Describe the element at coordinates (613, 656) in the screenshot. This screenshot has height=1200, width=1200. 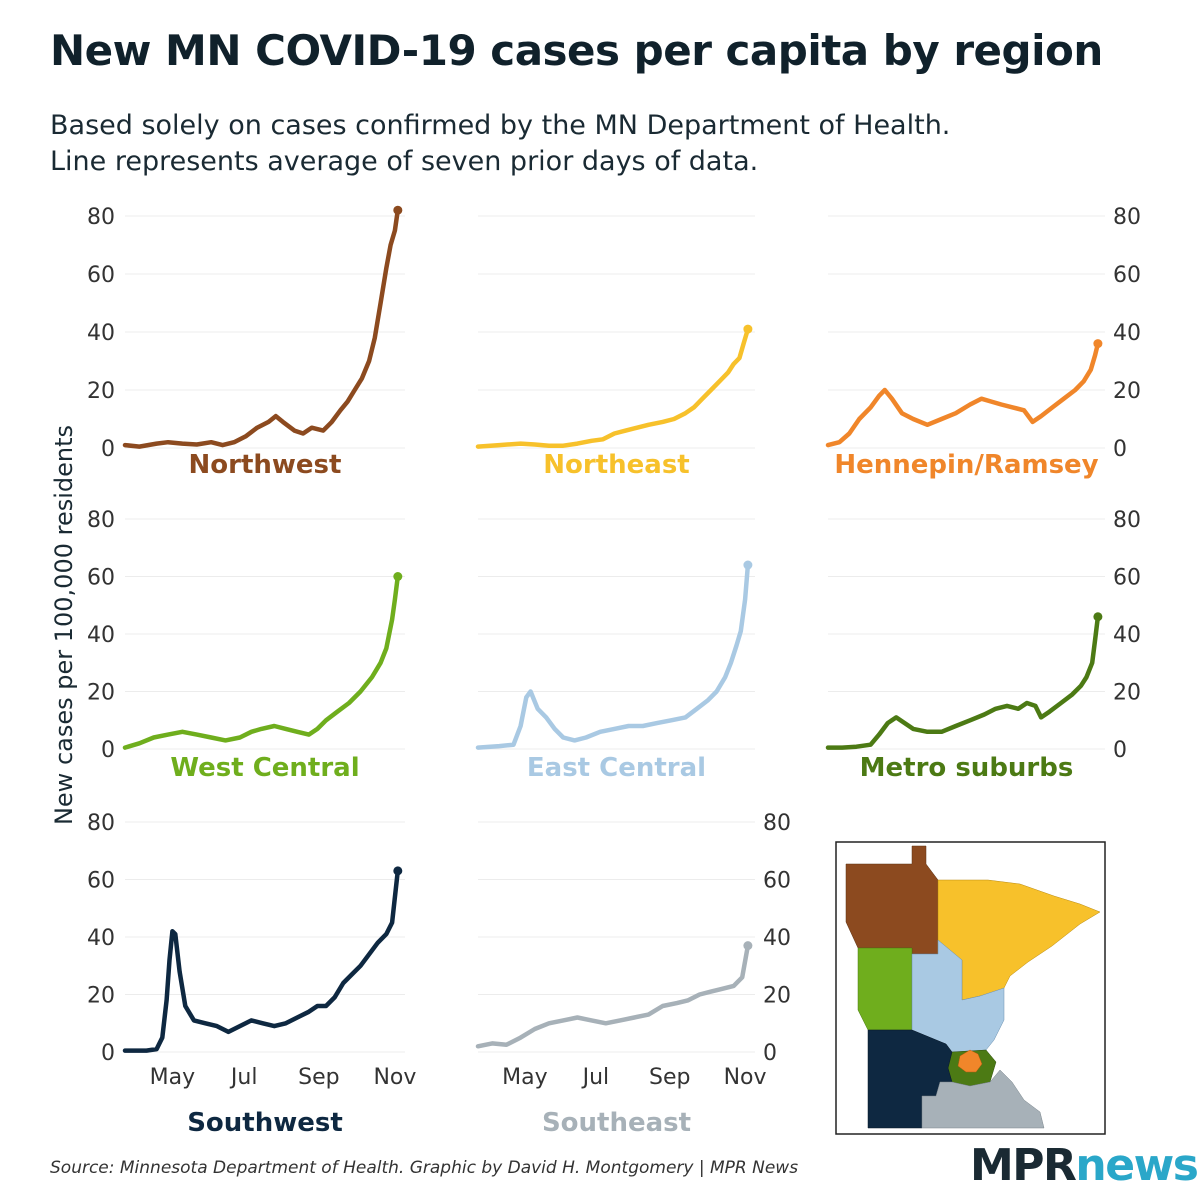
I see `series-line-east-central` at that location.